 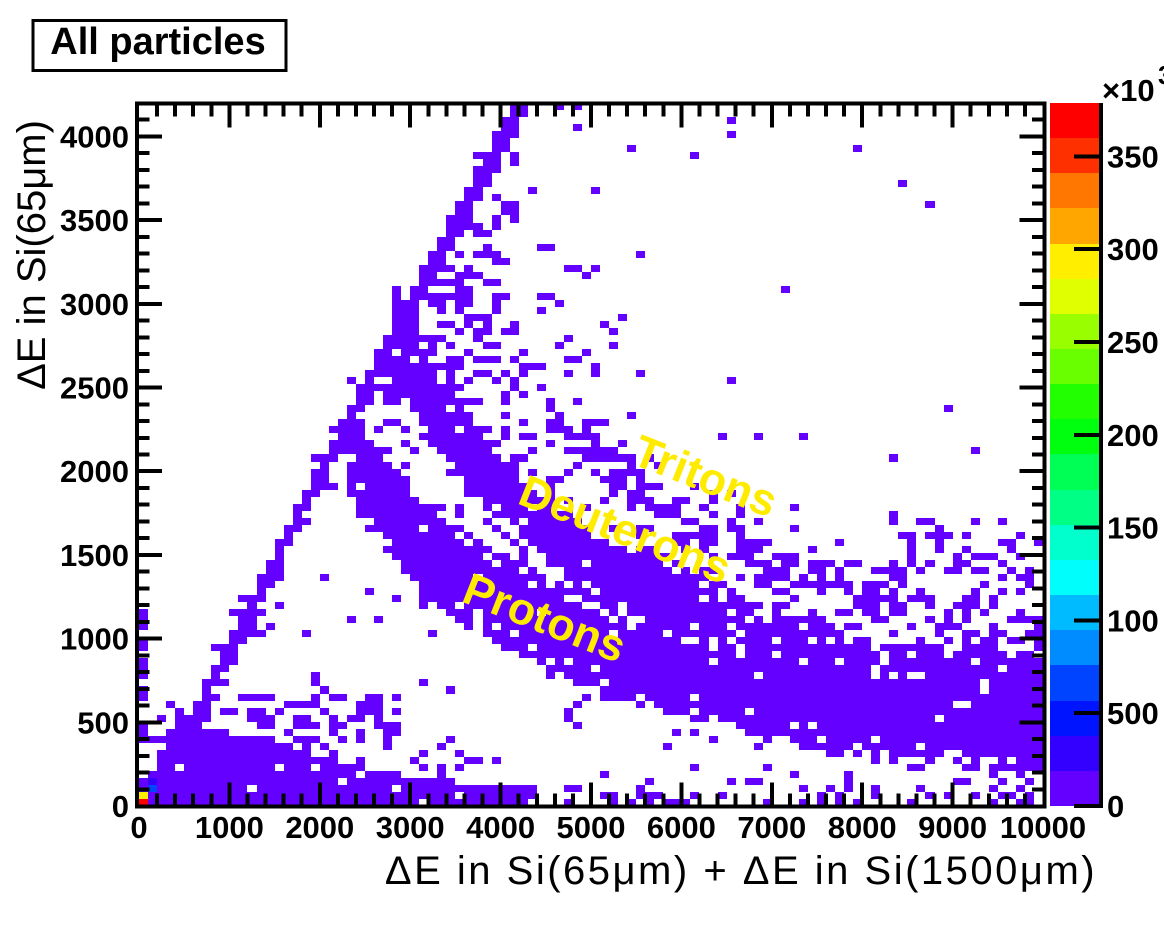 I want to click on svg-text: 350, so click(x=1133, y=156).